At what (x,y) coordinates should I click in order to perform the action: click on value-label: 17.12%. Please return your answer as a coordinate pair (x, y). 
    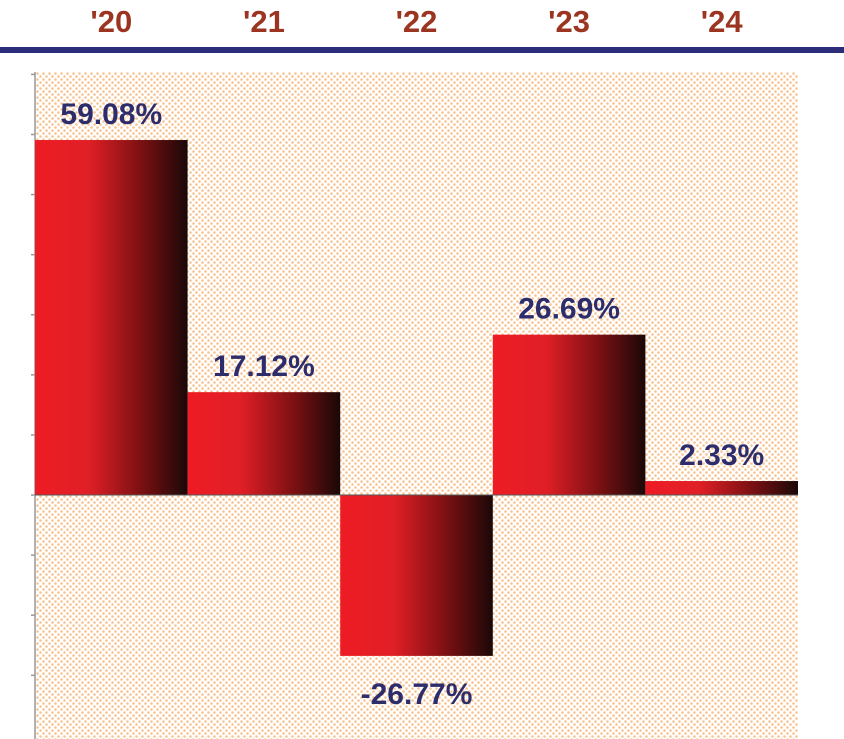
    Looking at the image, I should click on (264, 366).